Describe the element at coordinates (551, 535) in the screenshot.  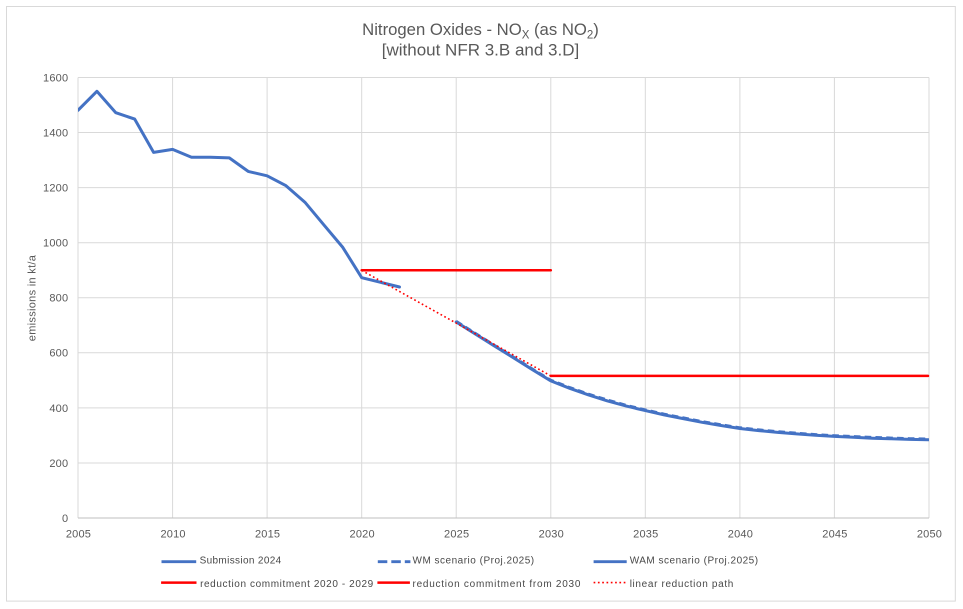
I see `svg-text: 2030` at that location.